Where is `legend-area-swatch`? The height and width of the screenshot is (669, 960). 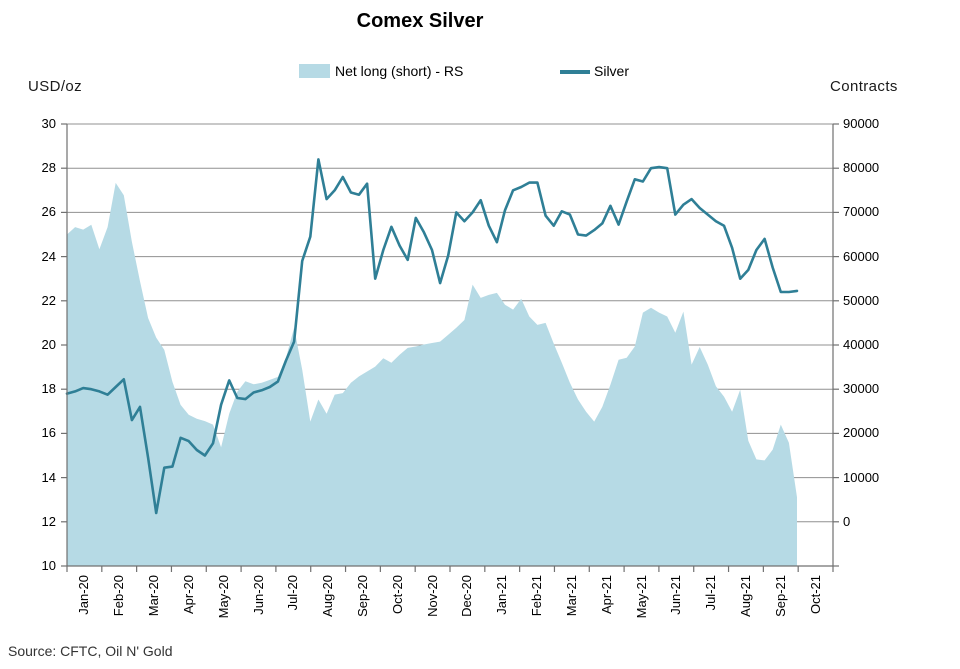
legend-area-swatch is located at coordinates (314, 71).